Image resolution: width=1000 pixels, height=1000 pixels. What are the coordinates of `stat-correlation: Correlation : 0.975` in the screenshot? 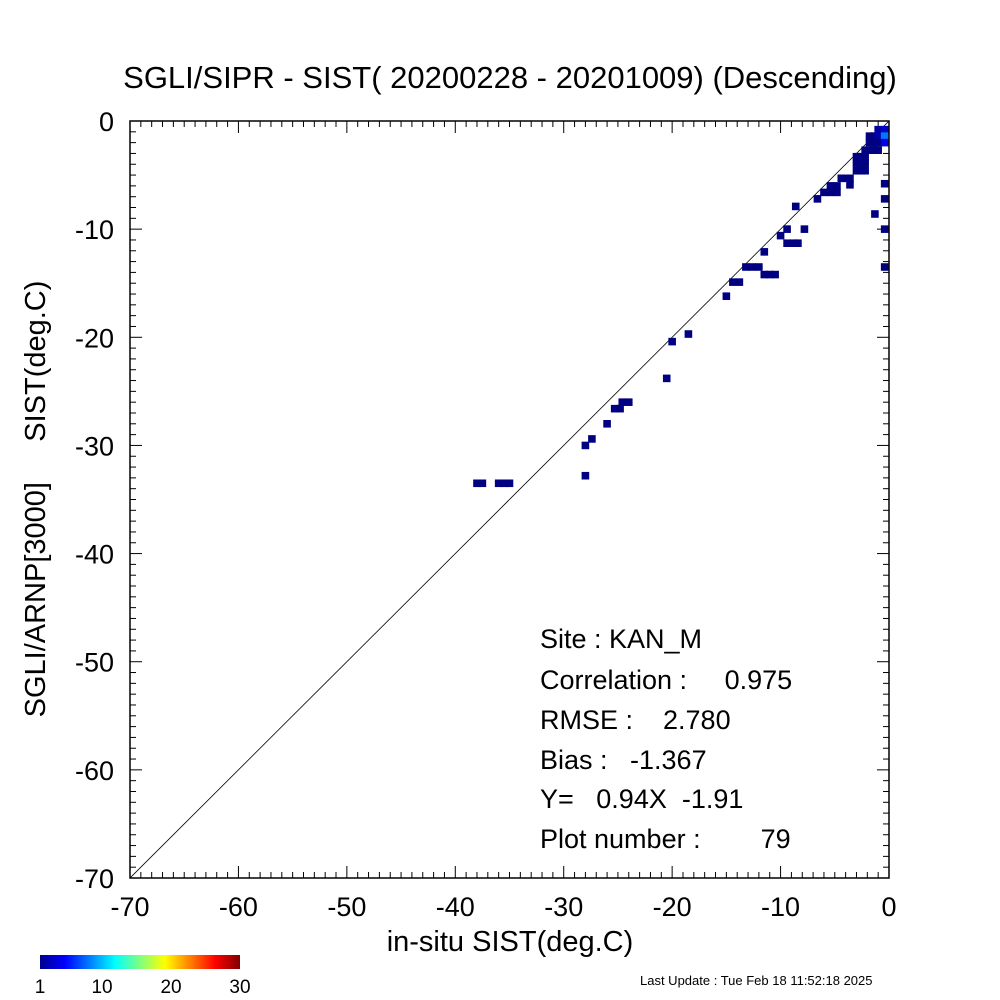 It's located at (666, 680).